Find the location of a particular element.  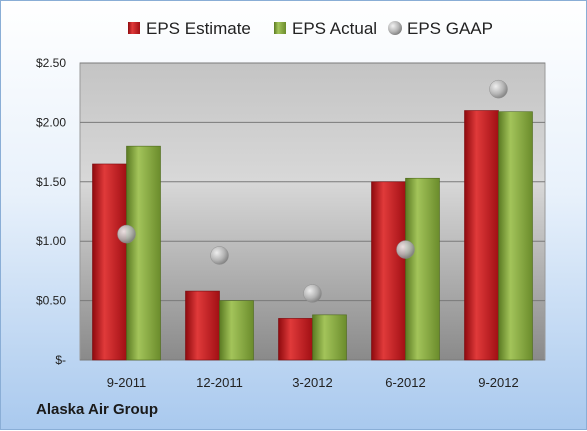

y-axis-ticks: $- $0.50 $1.00 $1.50 $2.00 $2.50 is located at coordinates (51, 211).